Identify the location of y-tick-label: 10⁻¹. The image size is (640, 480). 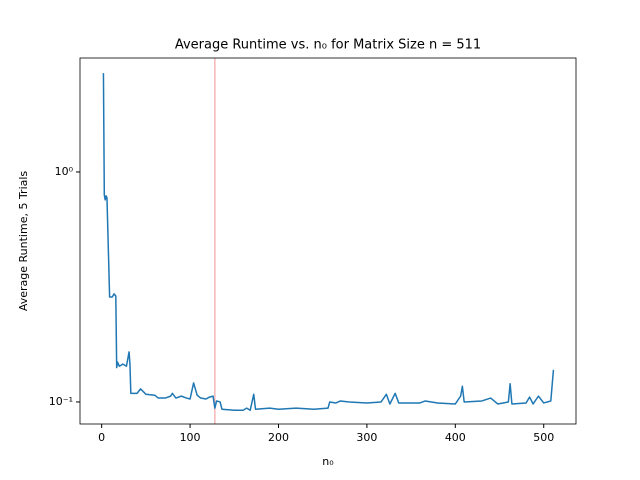
(61, 401).